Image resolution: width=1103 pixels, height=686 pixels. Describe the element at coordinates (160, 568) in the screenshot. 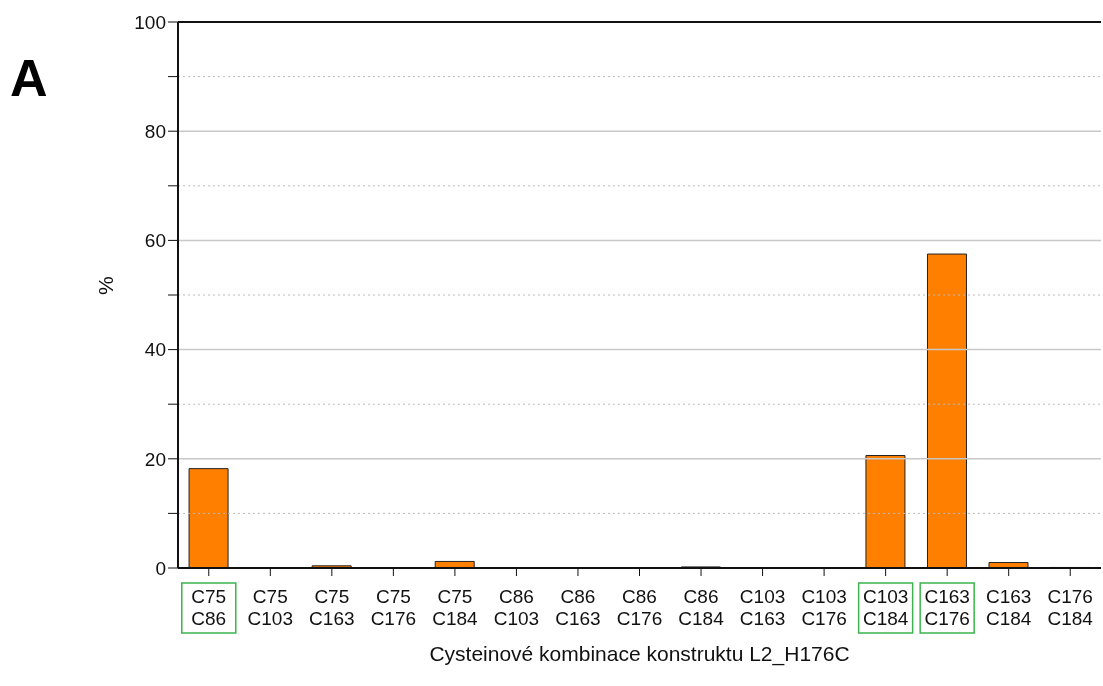

I see `y-tick-label: 0` at that location.